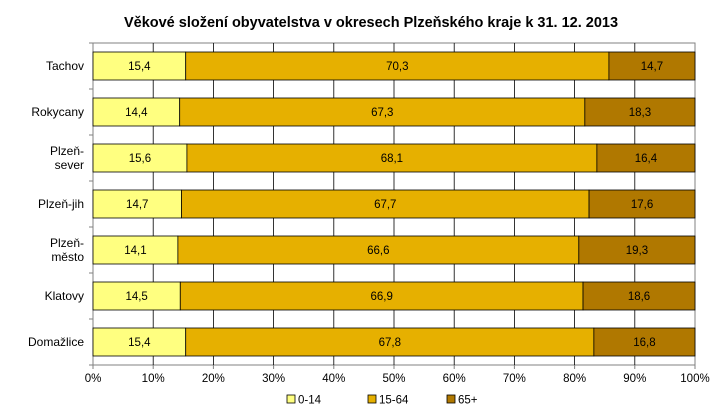 The image size is (726, 420). I want to click on data-label: 14,1, so click(135, 251).